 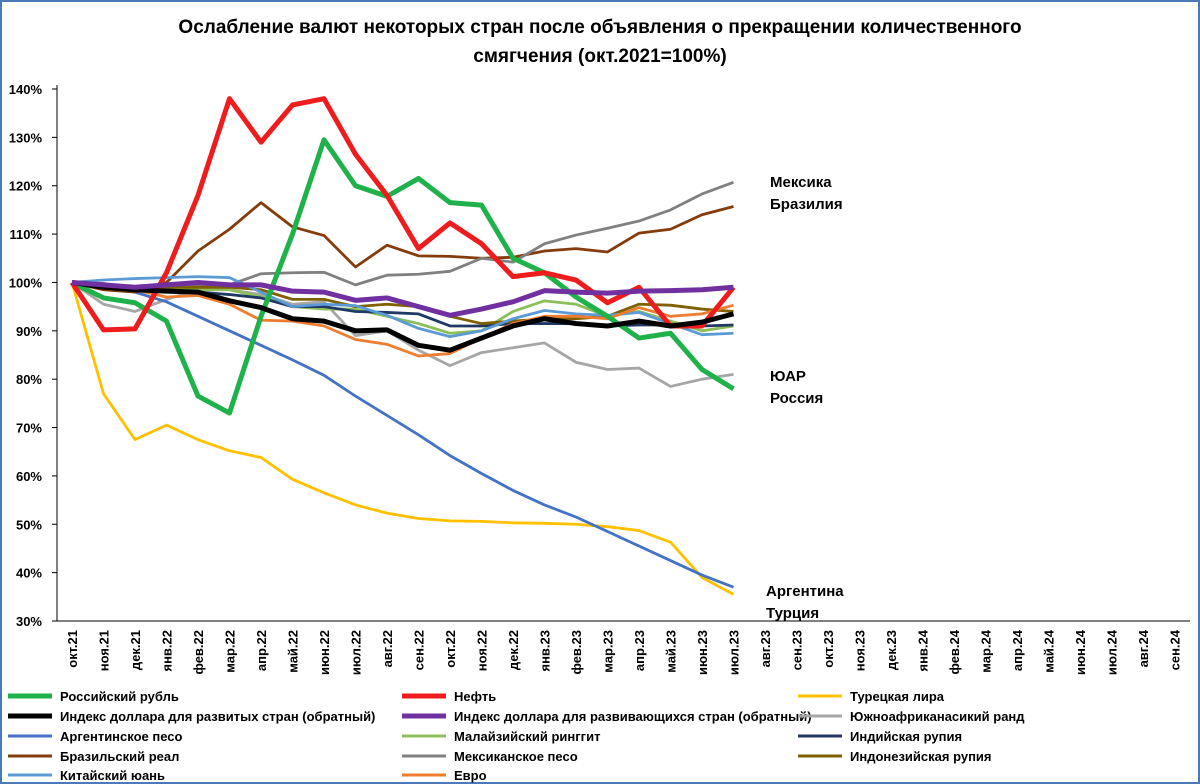 What do you see at coordinates (167, 651) in the screenshot?
I see `x-tick-label: янв.22` at bounding box center [167, 651].